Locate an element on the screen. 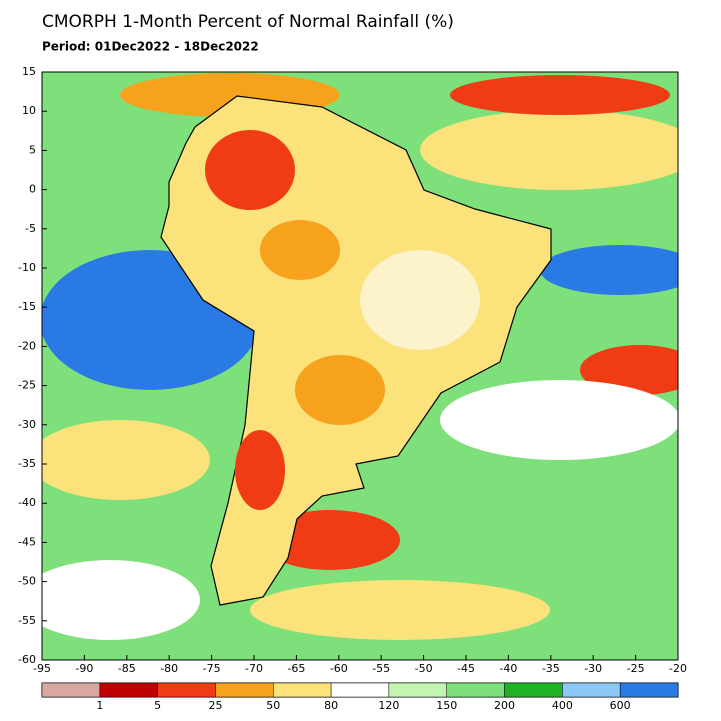  y-tick-label: -60 is located at coordinates (27, 659).